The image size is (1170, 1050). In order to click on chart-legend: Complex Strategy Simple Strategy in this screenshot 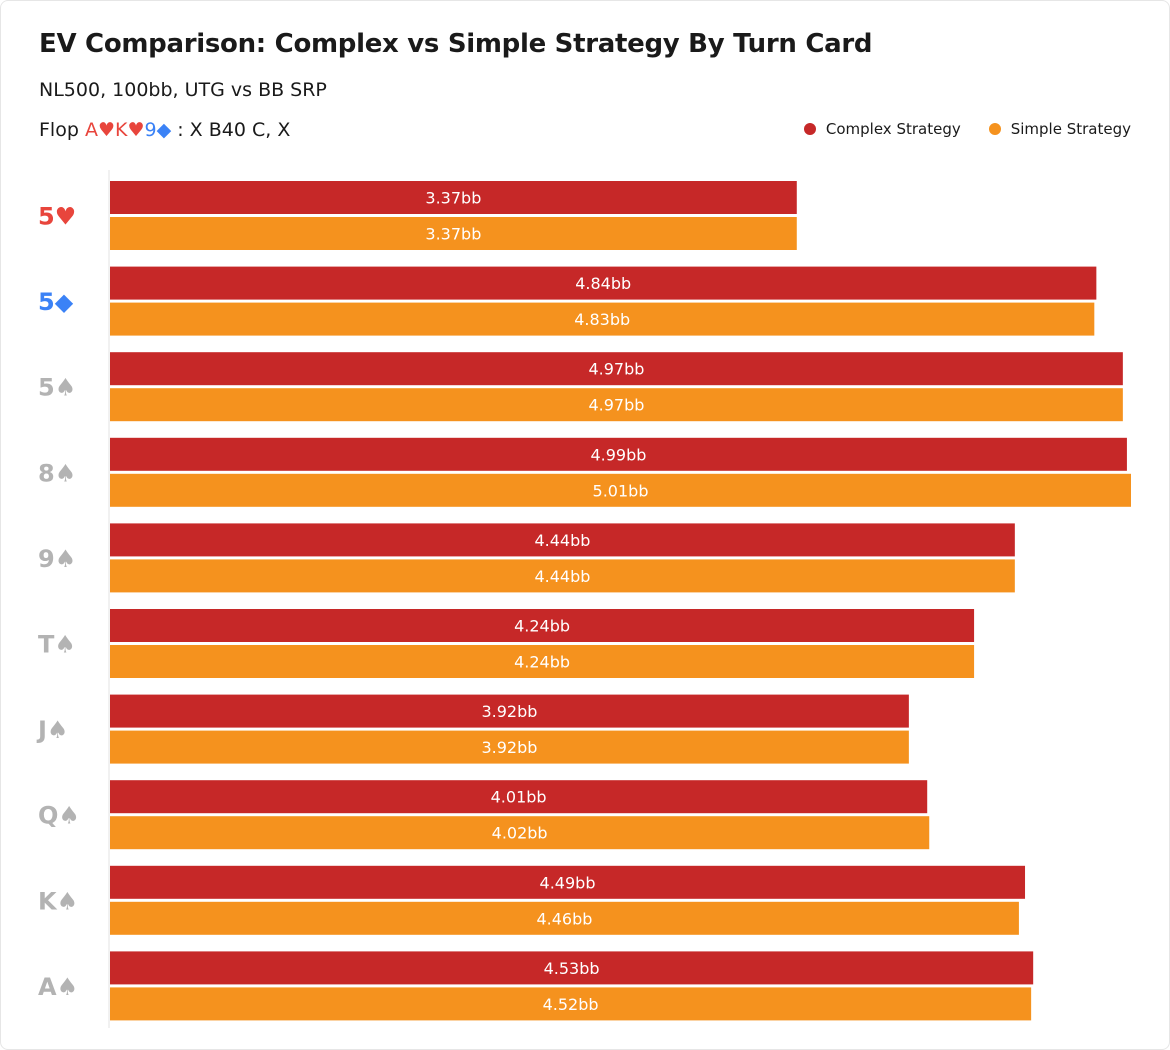, I will do `click(967, 129)`.